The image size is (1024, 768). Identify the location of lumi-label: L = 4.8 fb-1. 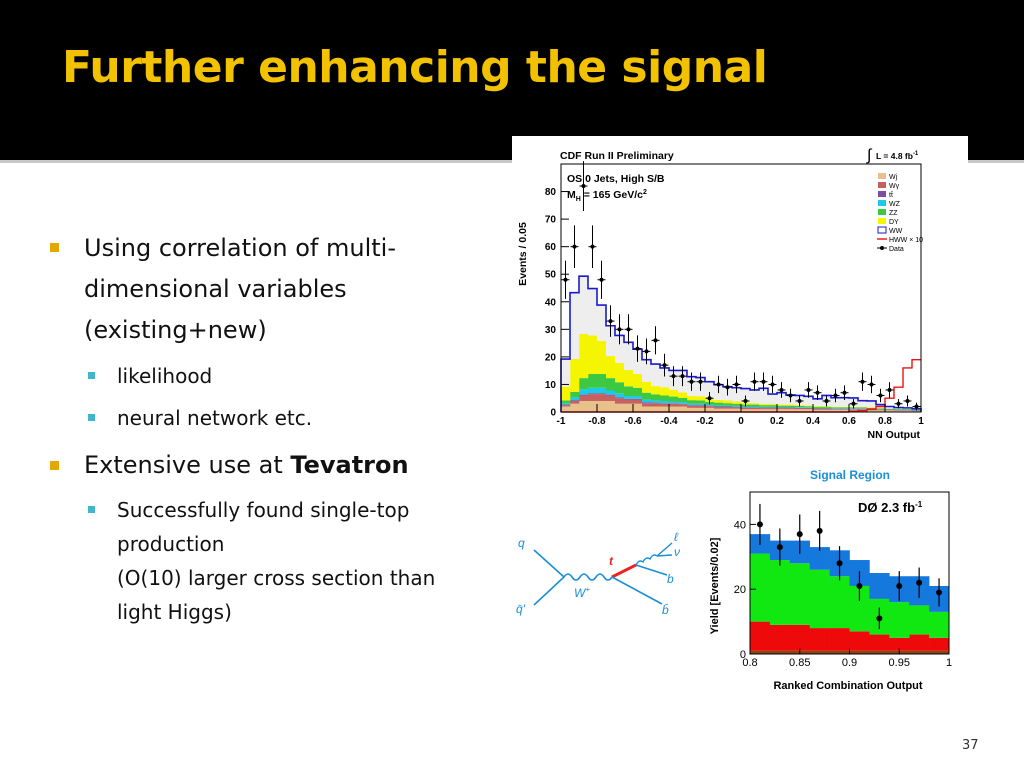
(897, 156).